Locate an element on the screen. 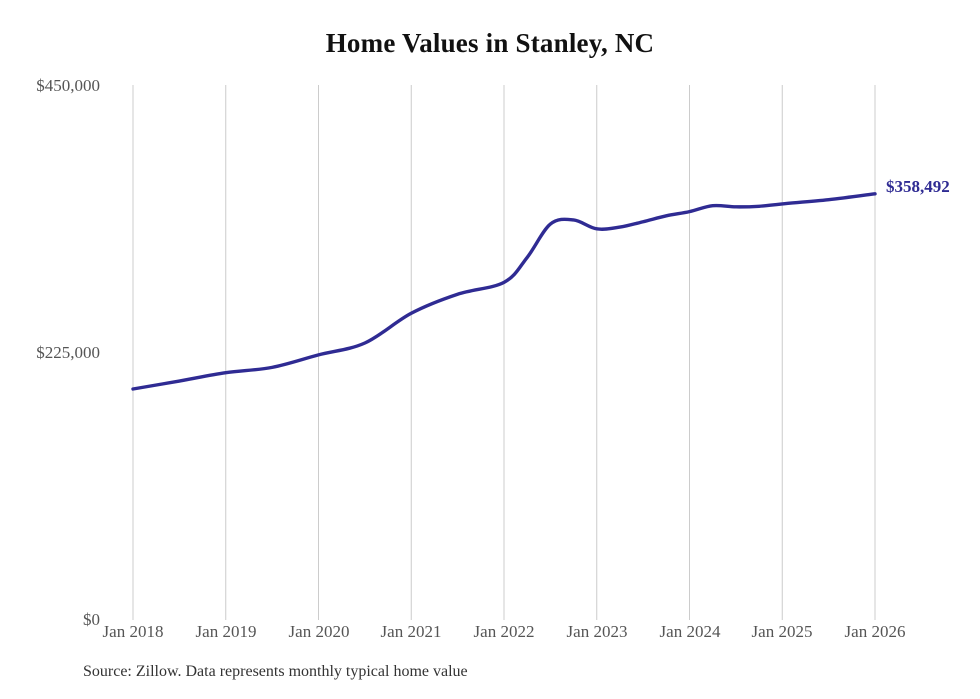  y-axis-tick-450000: $450,000 is located at coordinates (68, 85).